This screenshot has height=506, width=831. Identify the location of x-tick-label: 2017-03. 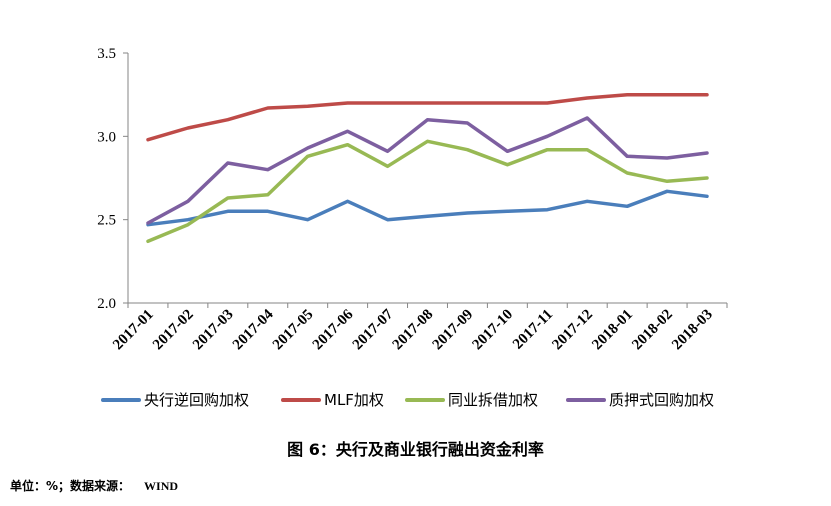
(213, 330).